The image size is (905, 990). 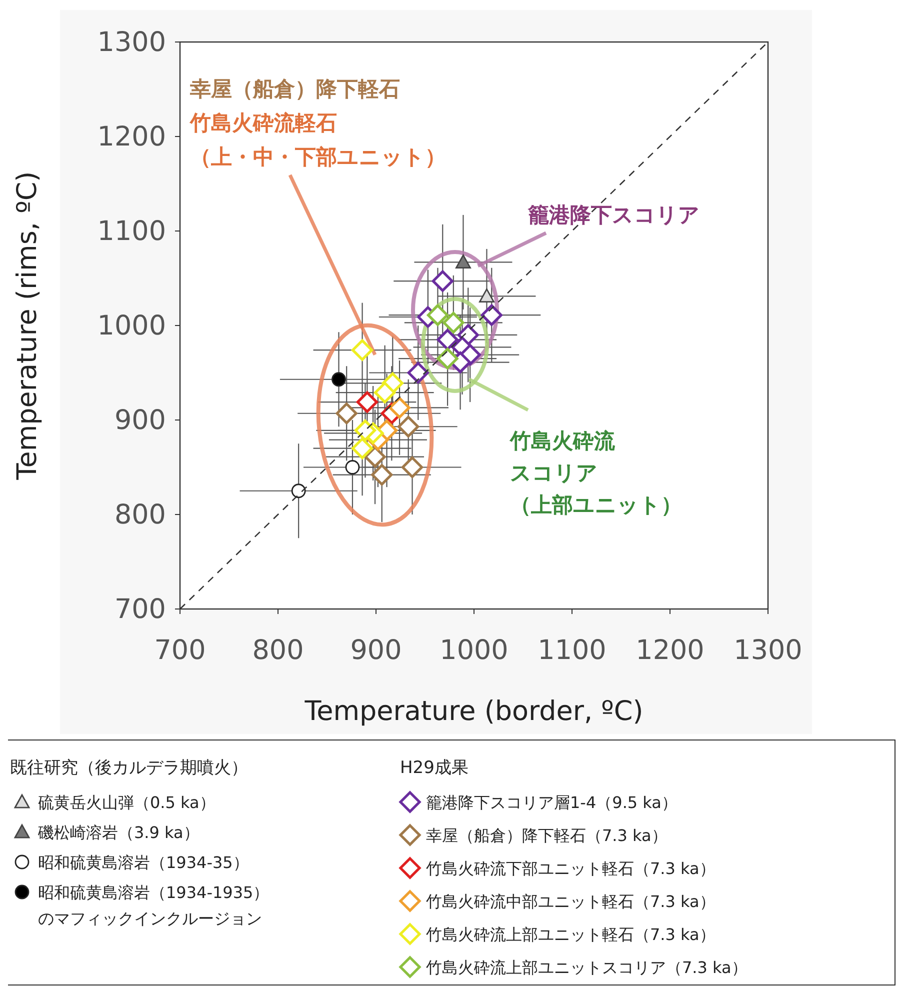 What do you see at coordinates (131, 231) in the screenshot?
I see `y-tick-label: 1100` at bounding box center [131, 231].